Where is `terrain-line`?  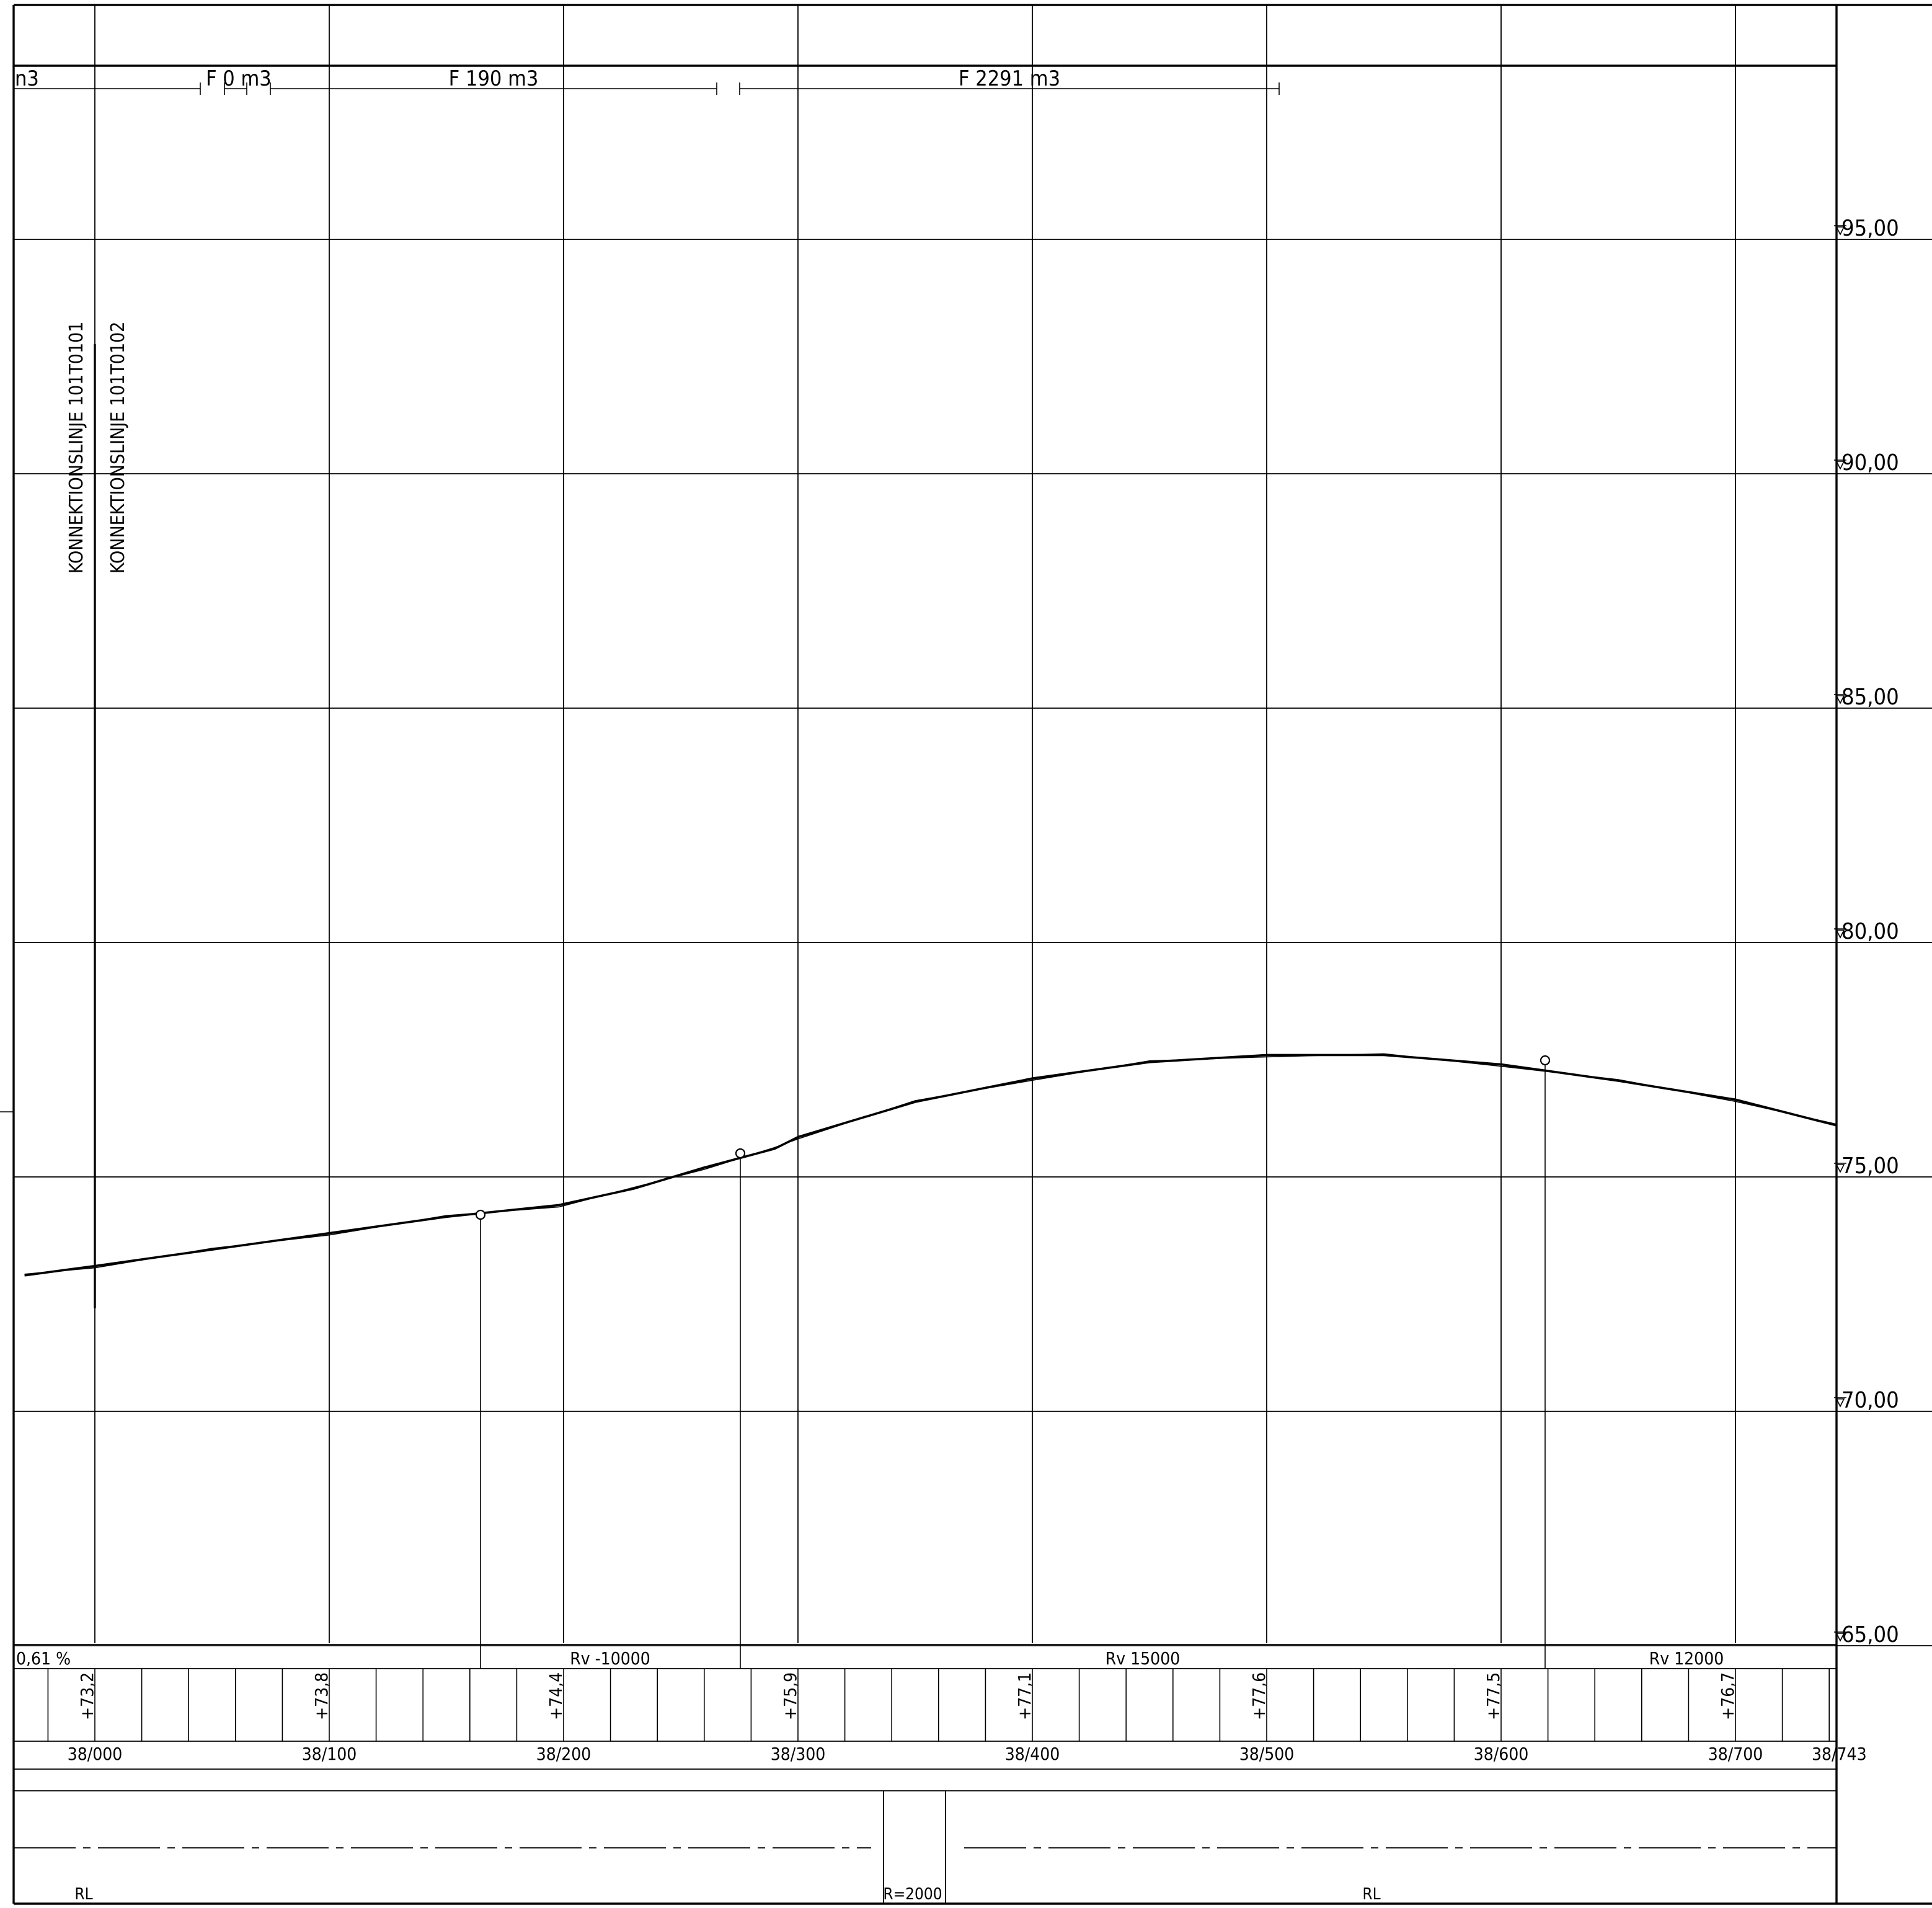 terrain-line is located at coordinates (930, 1164).